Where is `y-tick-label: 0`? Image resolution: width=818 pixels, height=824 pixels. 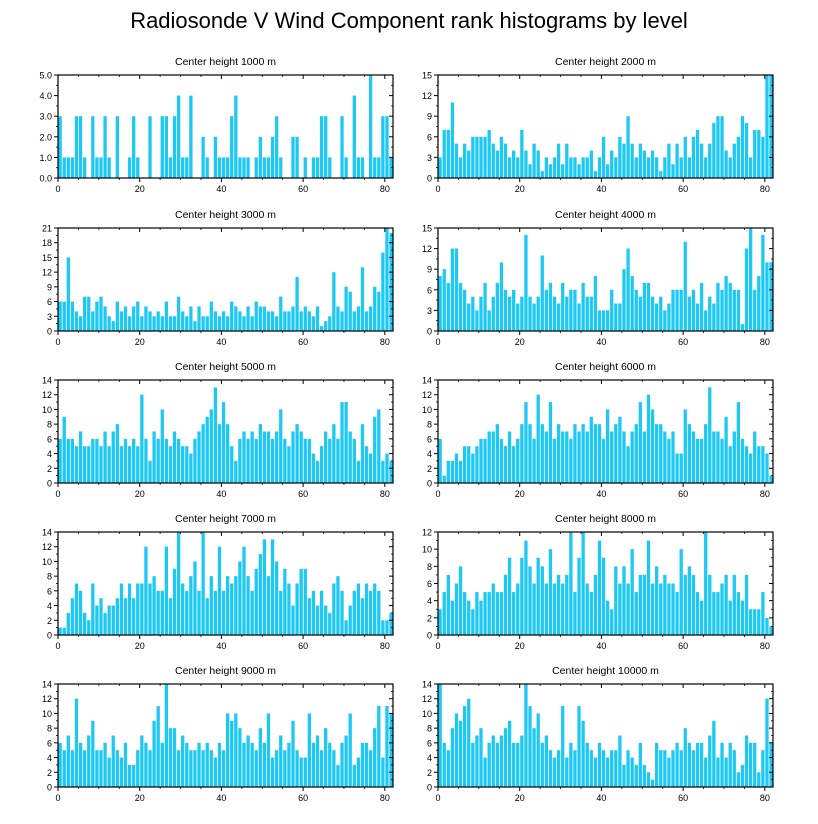
y-tick-label: 0 is located at coordinates (49, 788).